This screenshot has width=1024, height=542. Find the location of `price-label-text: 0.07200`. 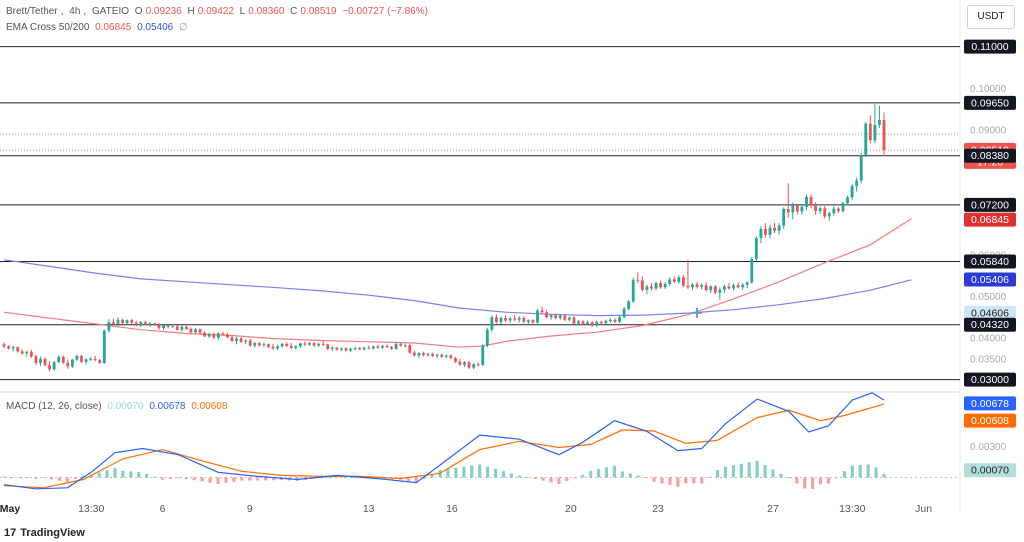

price-label-text: 0.07200 is located at coordinates (990, 205).